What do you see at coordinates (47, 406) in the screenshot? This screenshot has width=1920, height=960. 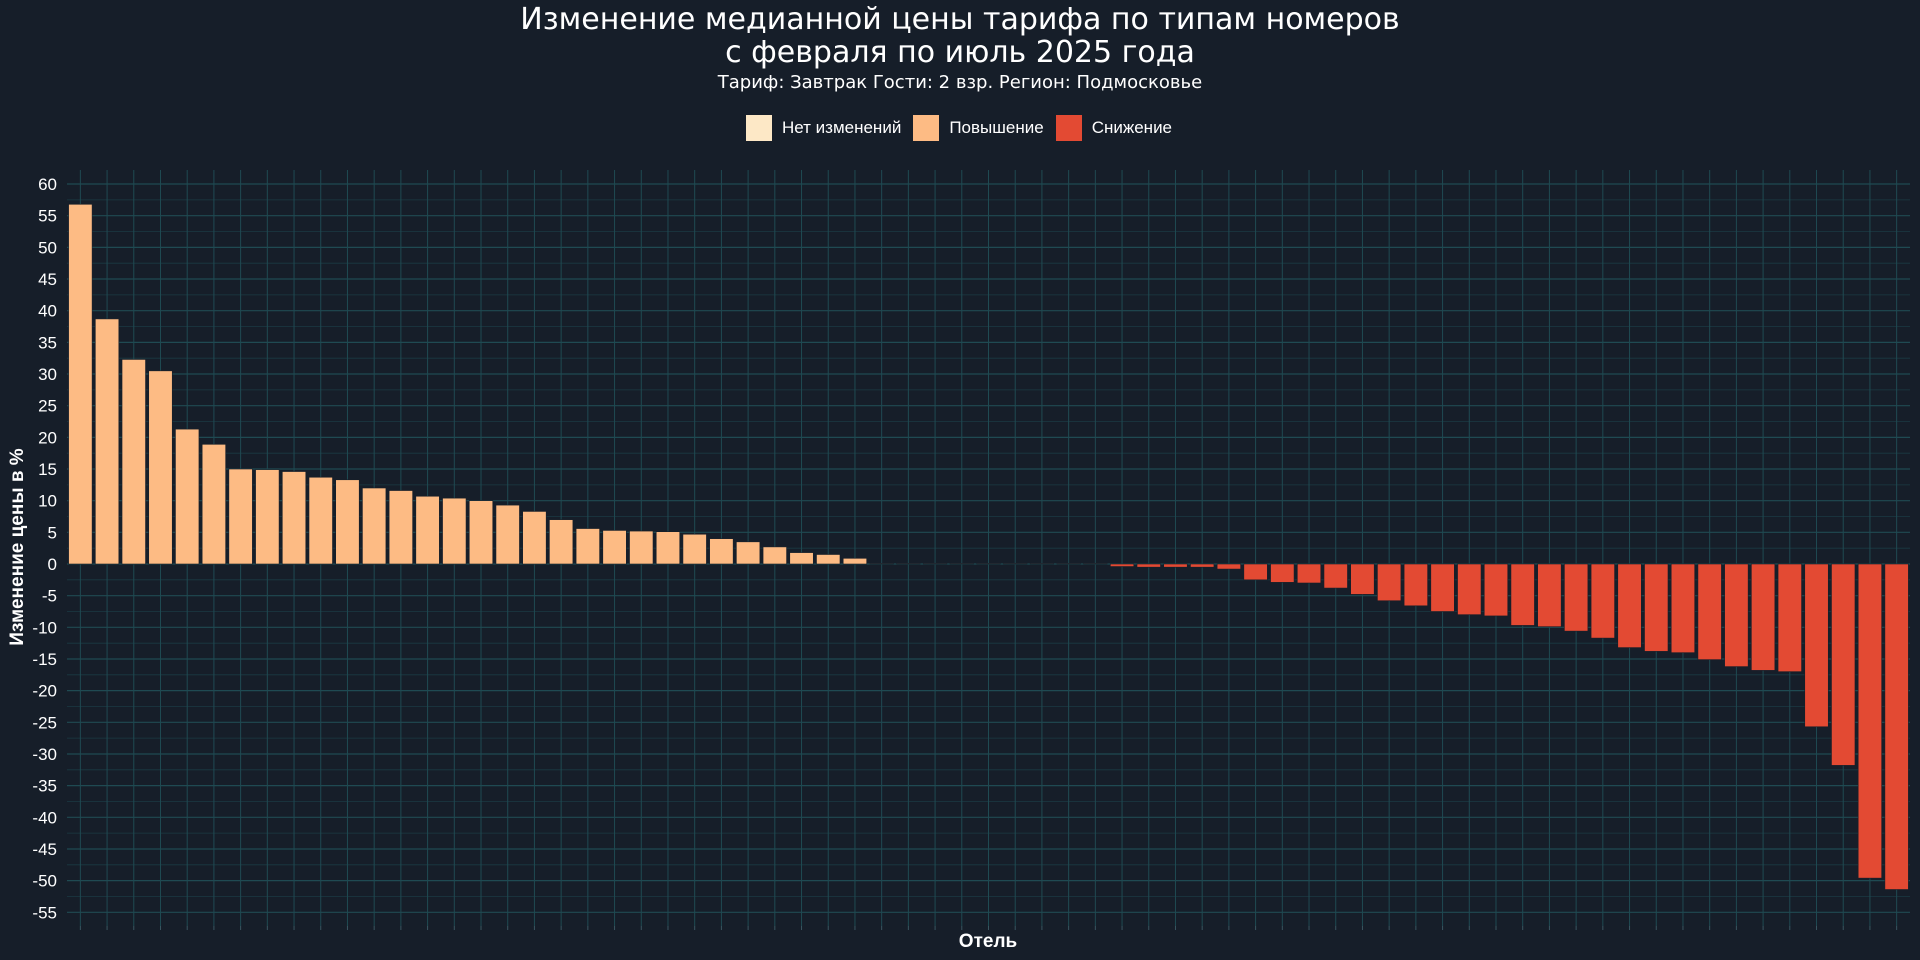 I see `y-tick-label: 25` at bounding box center [47, 406].